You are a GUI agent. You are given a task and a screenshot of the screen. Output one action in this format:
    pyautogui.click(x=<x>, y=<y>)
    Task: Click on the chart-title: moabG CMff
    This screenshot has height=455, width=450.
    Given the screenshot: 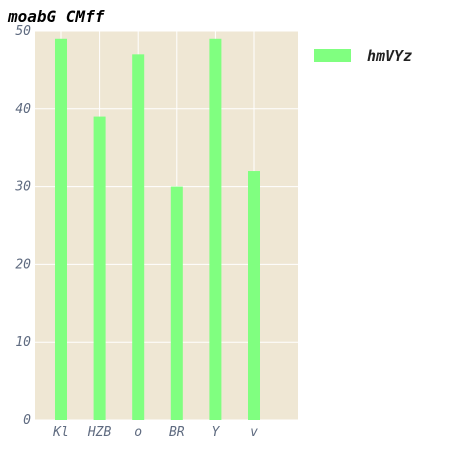 What is the action you would take?
    pyautogui.click(x=56, y=16)
    